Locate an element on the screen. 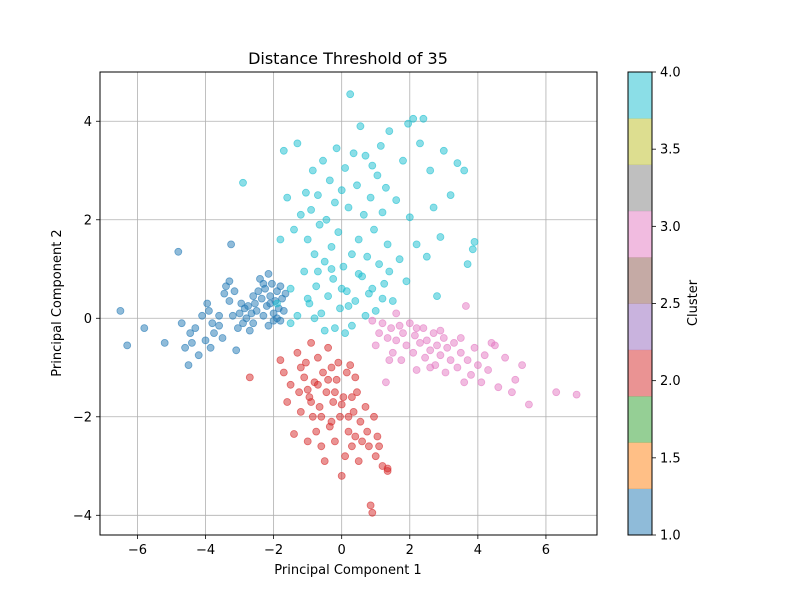  x-tick-label: 0 is located at coordinates (342, 550).